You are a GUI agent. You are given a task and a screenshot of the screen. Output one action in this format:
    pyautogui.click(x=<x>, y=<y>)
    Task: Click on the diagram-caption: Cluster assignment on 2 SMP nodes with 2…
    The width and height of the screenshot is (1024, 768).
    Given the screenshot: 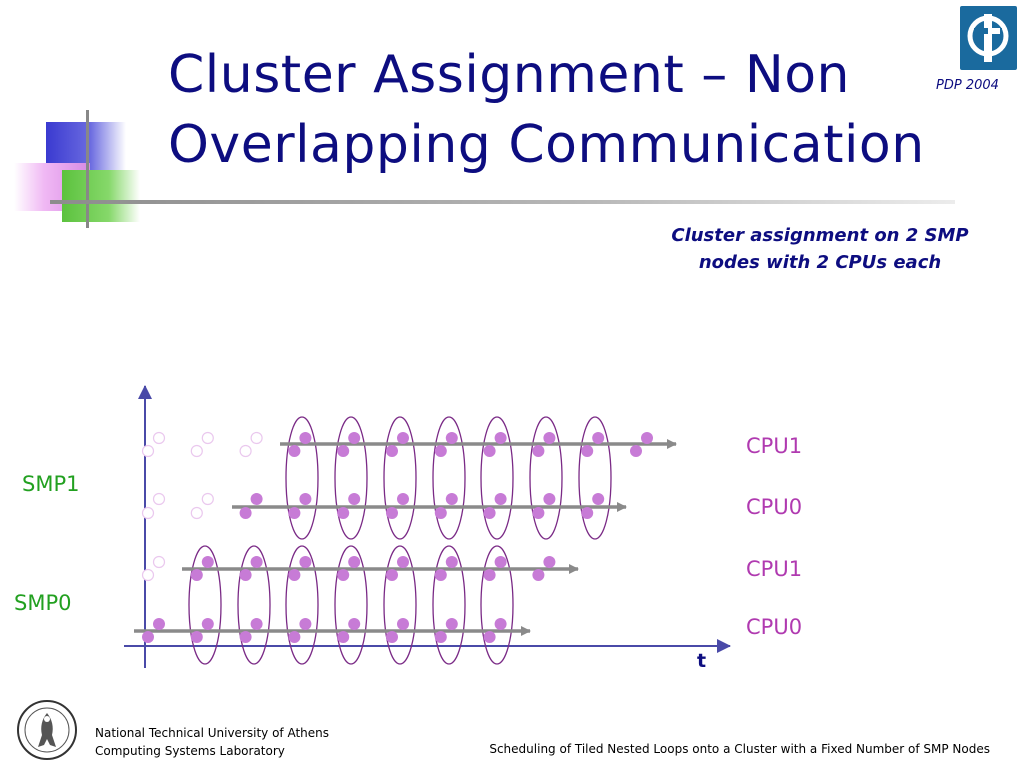 What is the action you would take?
    pyautogui.click(x=820, y=249)
    